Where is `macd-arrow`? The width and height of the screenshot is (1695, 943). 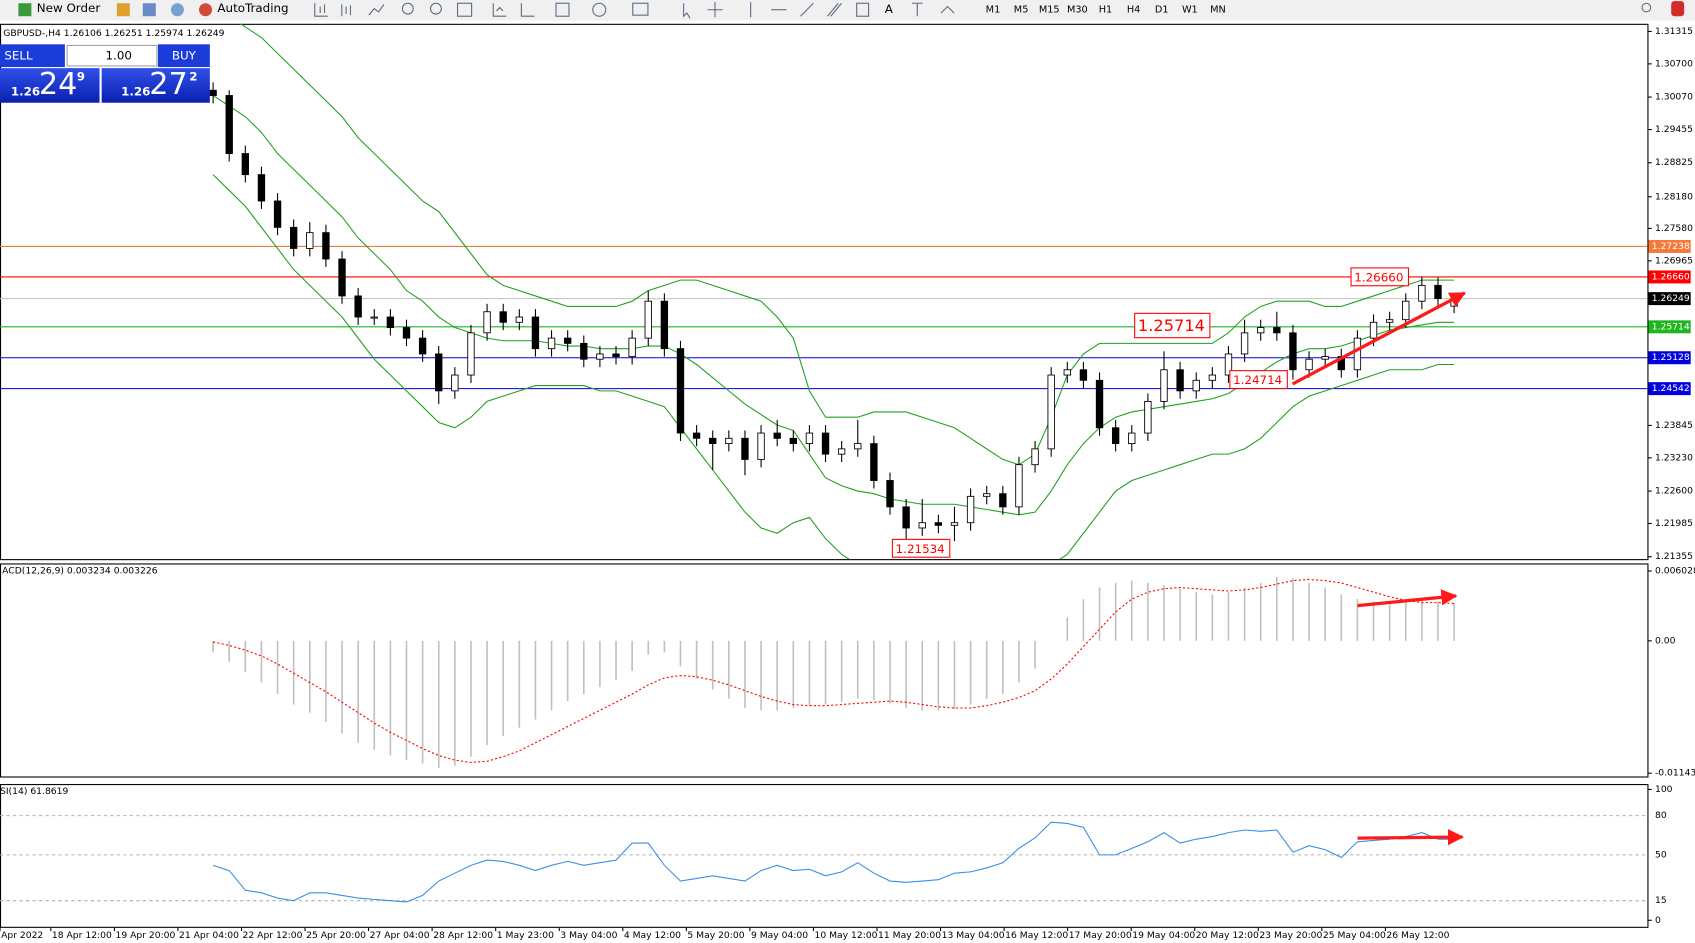
macd-arrow is located at coordinates (1407, 598).